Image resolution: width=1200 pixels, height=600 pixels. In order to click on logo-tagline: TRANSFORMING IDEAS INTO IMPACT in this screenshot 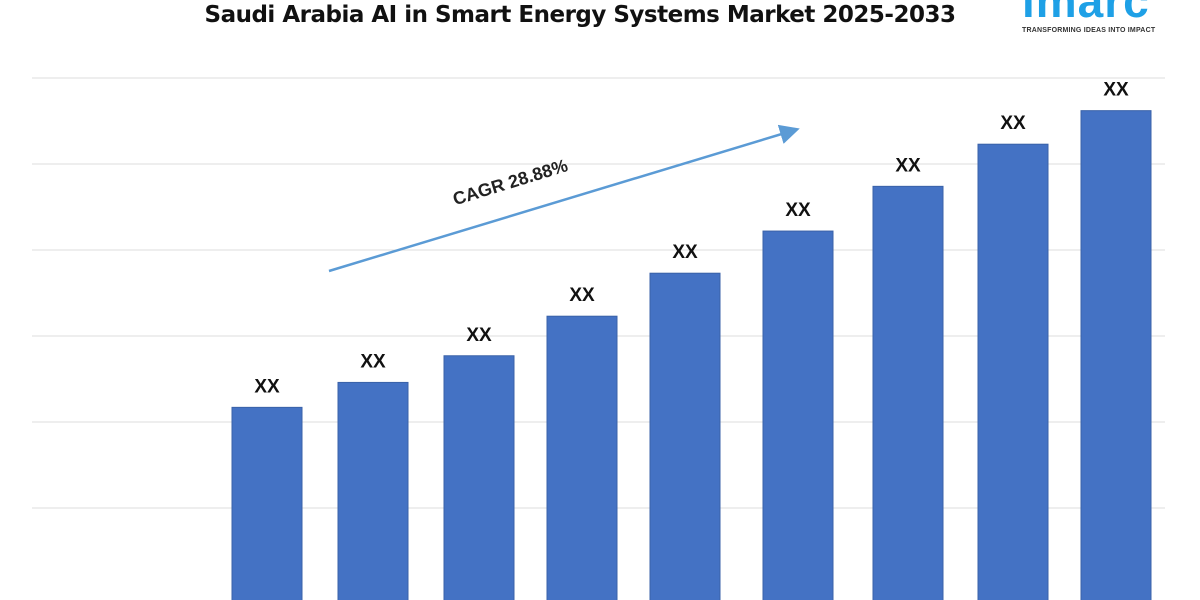, I will do `click(1089, 30)`.